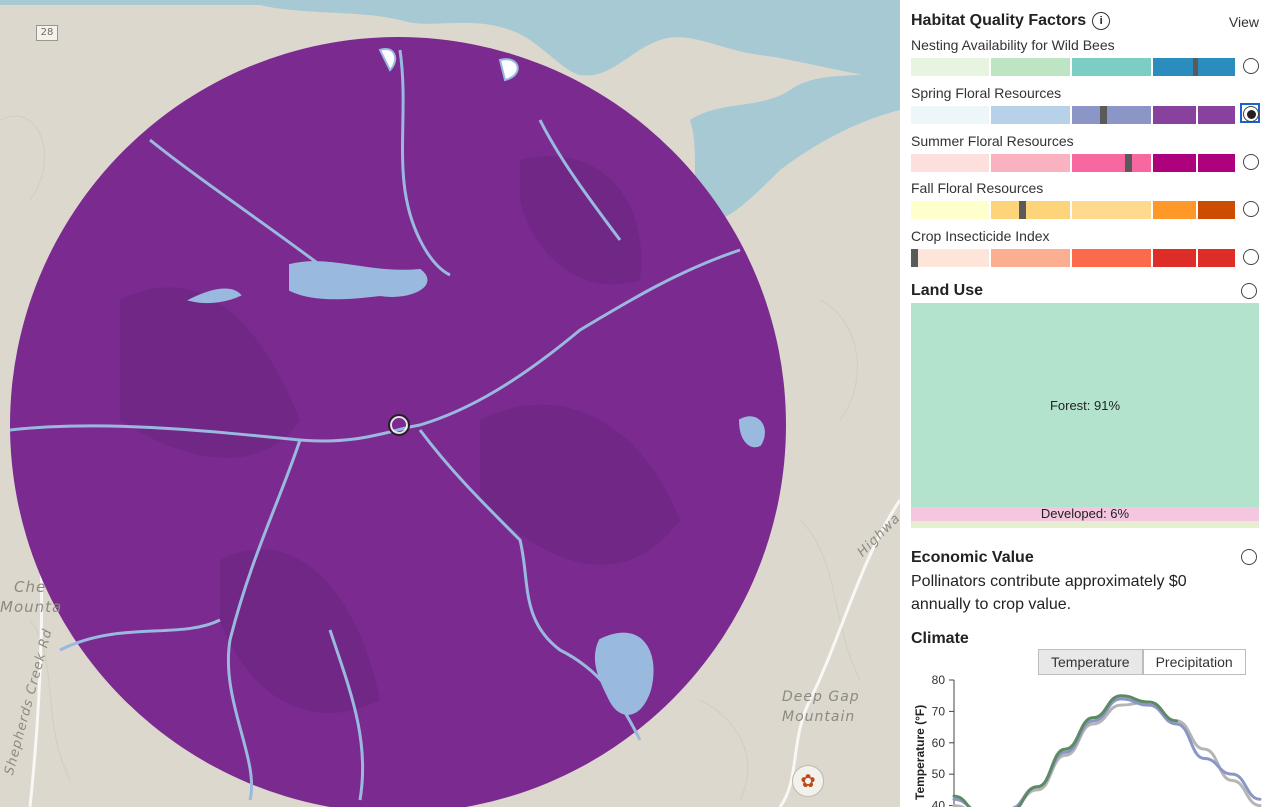  Describe the element at coordinates (1243, 22) in the screenshot. I see `view-link: View` at that location.